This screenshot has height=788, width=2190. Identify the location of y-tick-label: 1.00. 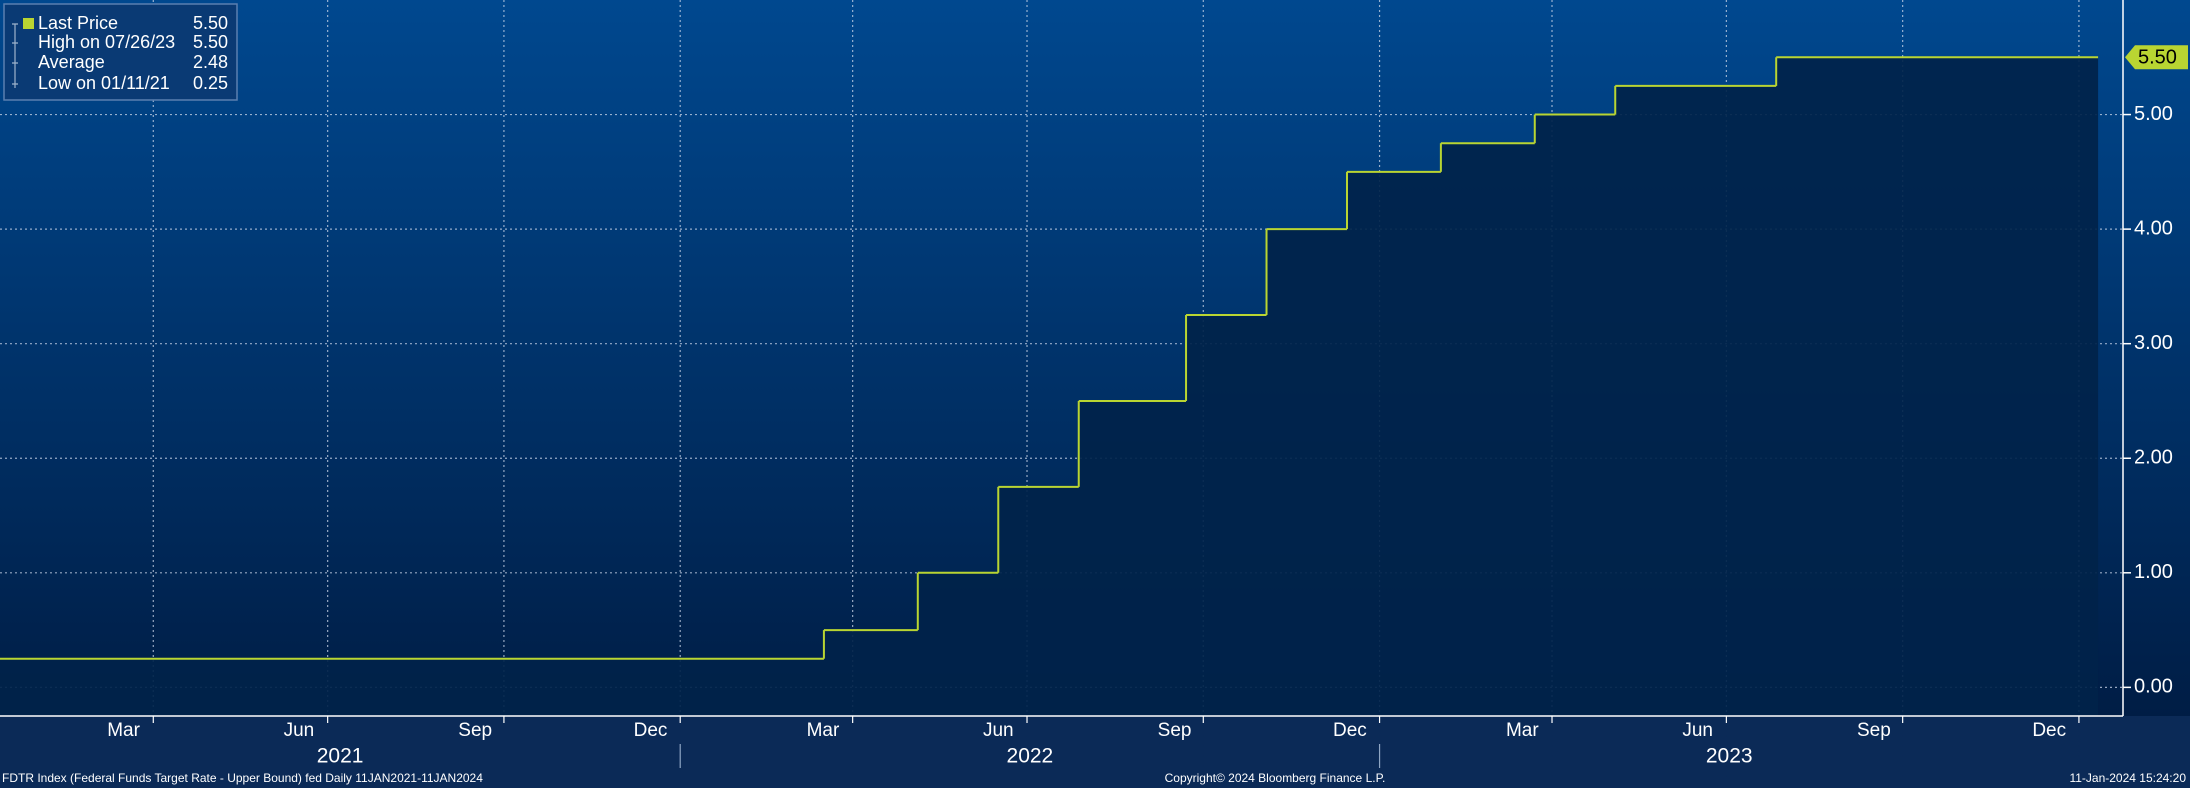
(2153, 572).